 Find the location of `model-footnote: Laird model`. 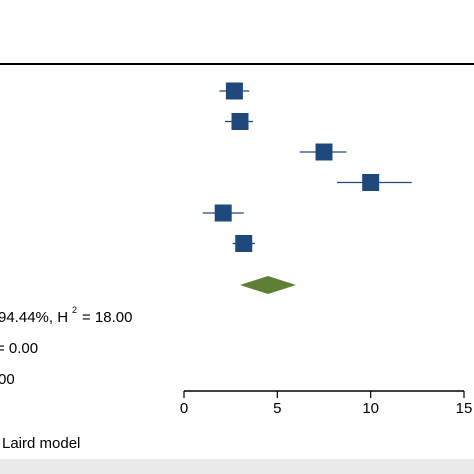

model-footnote: Laird model is located at coordinates (41, 443).